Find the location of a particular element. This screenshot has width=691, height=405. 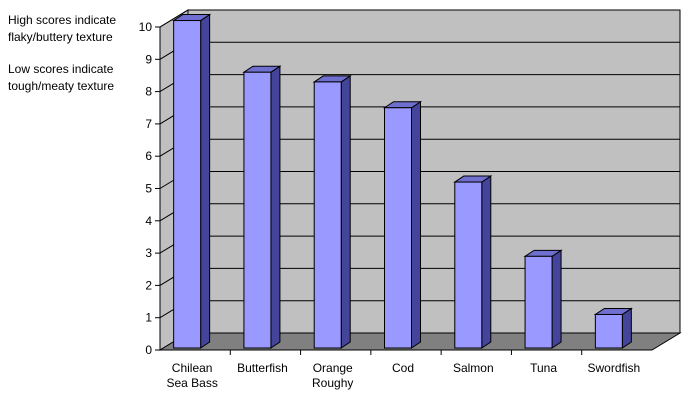

y-tick-label: 2 is located at coordinates (148, 285).